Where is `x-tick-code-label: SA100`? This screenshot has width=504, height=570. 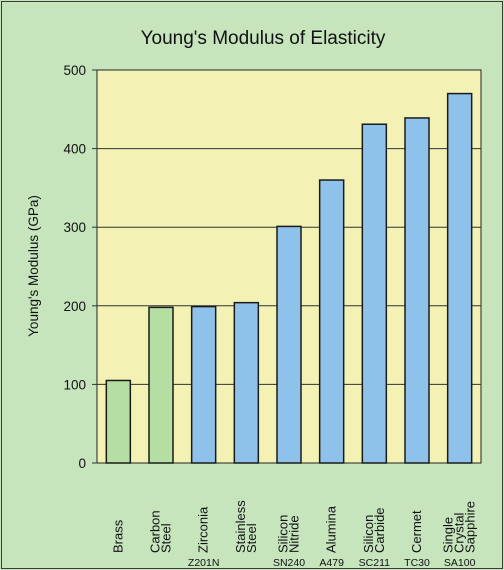 x-tick-code-label: SA100 is located at coordinates (460, 563).